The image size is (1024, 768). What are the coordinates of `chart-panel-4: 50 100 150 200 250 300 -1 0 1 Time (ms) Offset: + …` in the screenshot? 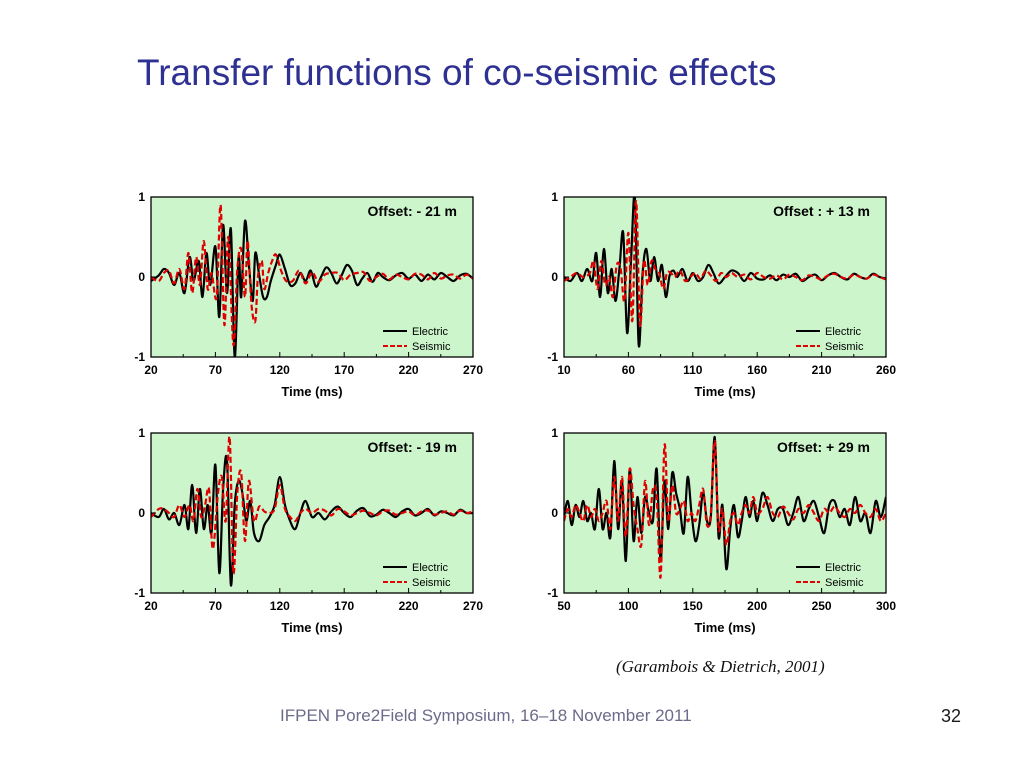 It's located at (721, 530).